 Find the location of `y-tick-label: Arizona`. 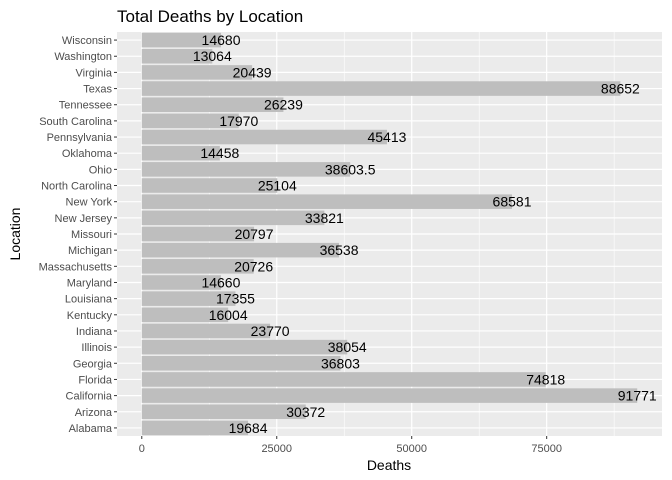

y-tick-label: Arizona is located at coordinates (94, 413).